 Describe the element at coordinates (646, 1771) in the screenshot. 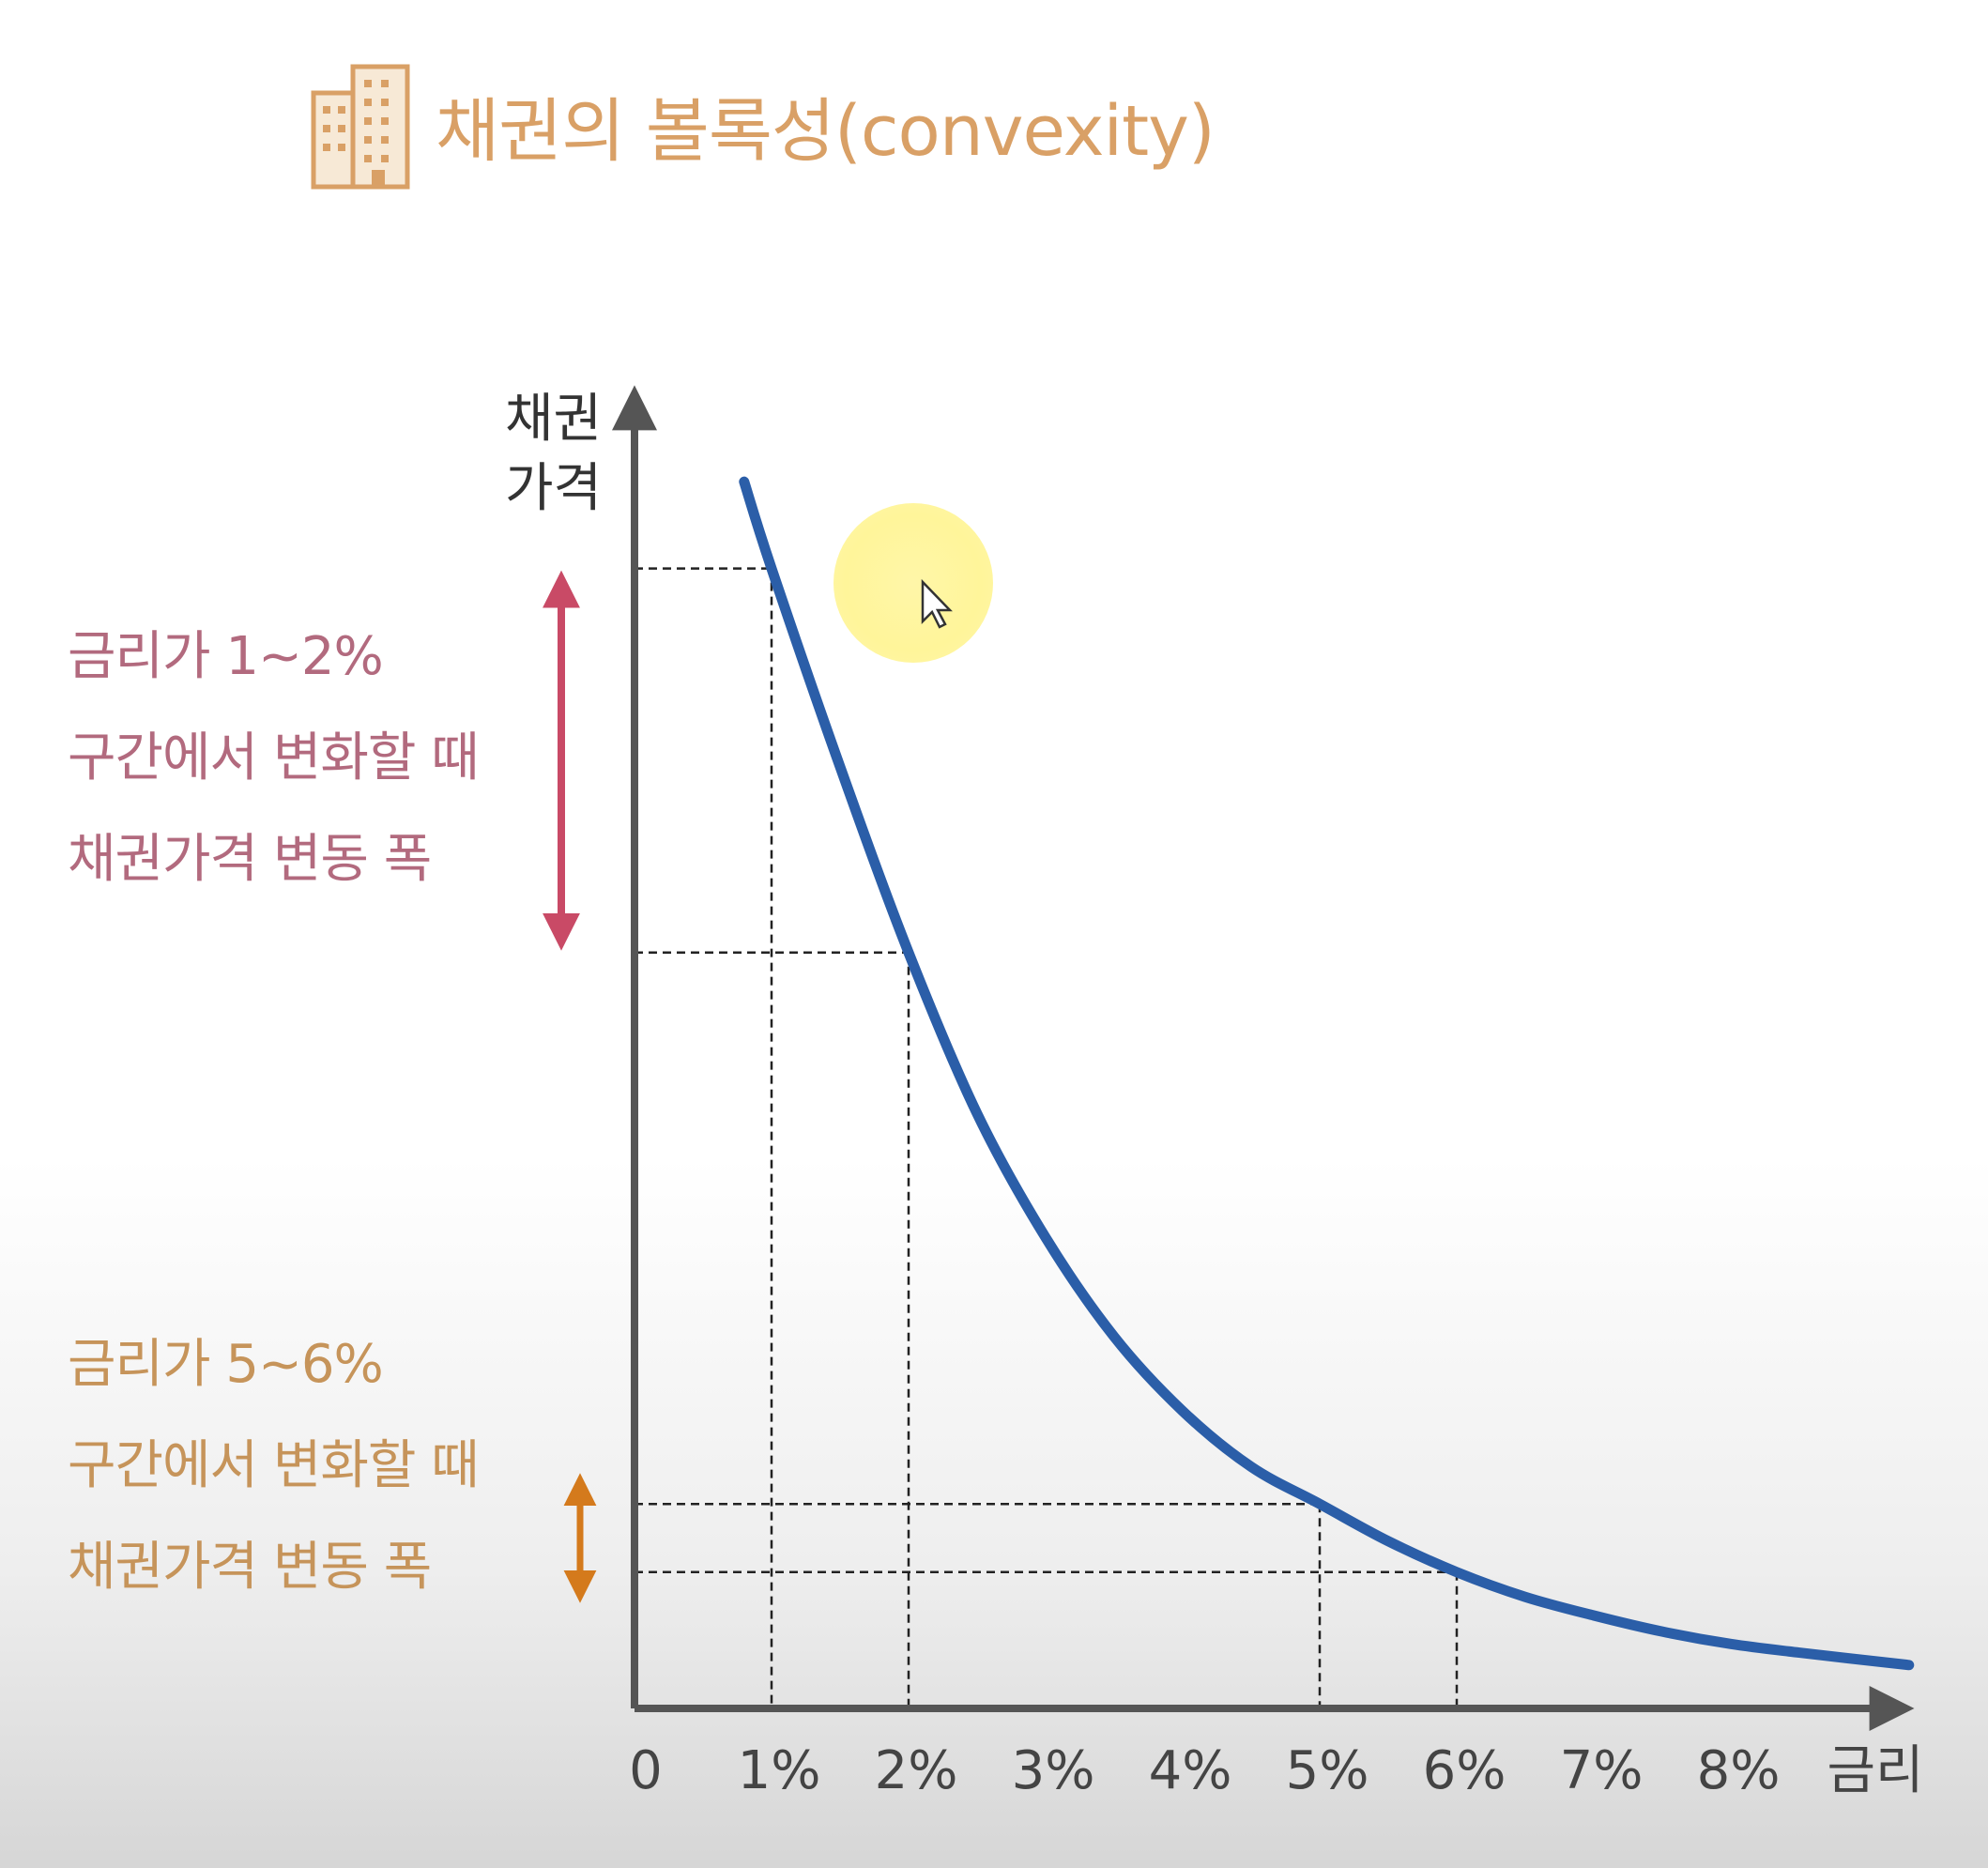

I see `x-tick-label: 0` at that location.